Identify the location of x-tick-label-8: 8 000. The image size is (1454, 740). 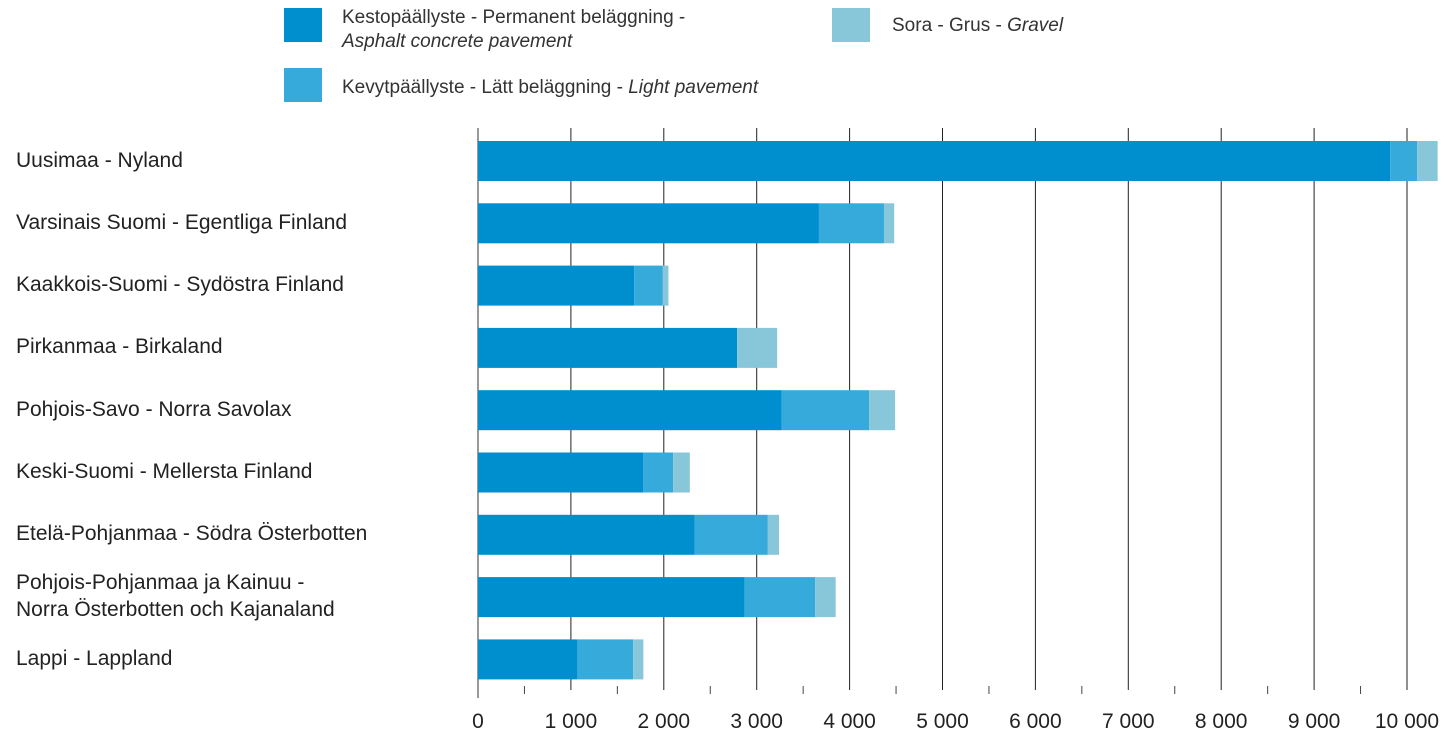
(1221, 721).